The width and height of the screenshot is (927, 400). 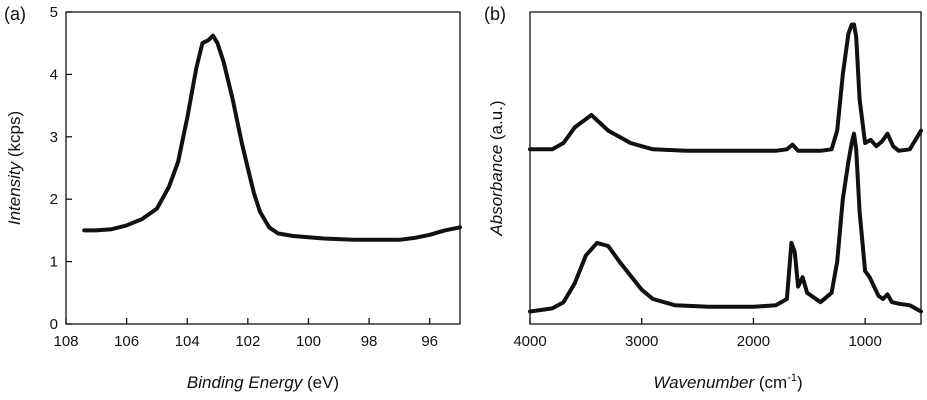 I want to click on panel-a-y-tick-label: 3, so click(x=54, y=137).